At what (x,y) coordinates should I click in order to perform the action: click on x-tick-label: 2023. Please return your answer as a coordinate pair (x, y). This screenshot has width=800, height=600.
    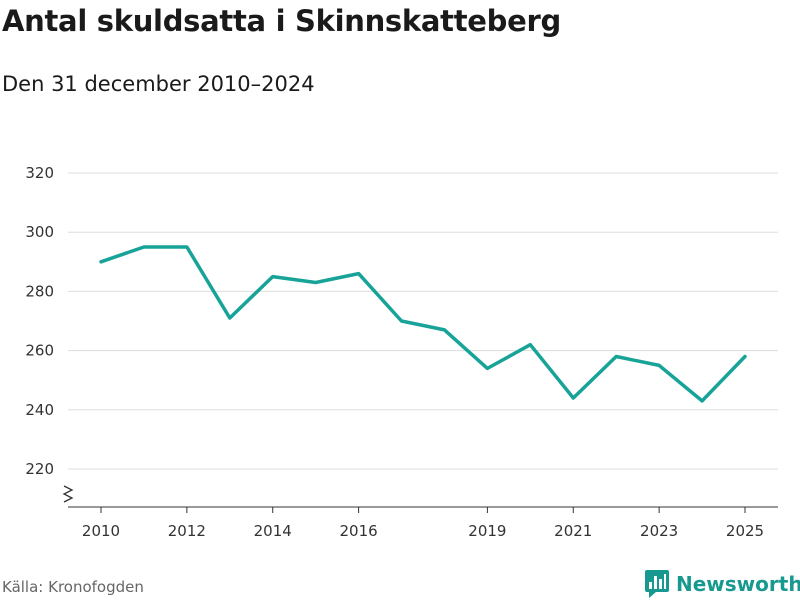
    Looking at the image, I should click on (659, 531).